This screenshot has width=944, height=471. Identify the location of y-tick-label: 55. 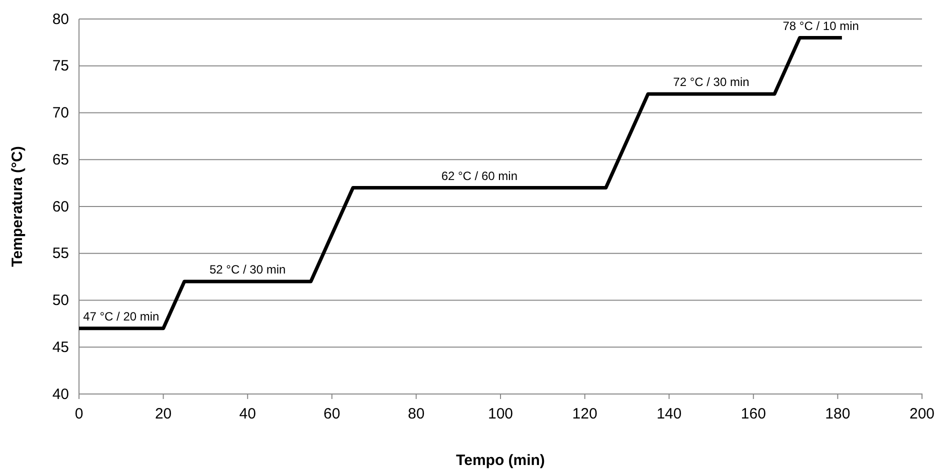
(60, 253).